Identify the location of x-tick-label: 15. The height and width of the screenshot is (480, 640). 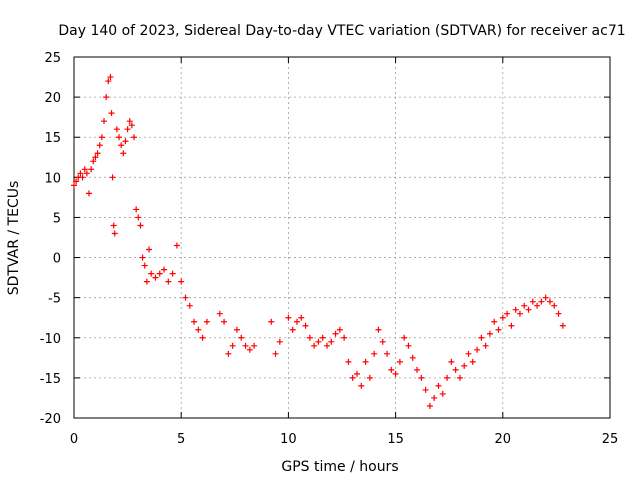
(395, 439).